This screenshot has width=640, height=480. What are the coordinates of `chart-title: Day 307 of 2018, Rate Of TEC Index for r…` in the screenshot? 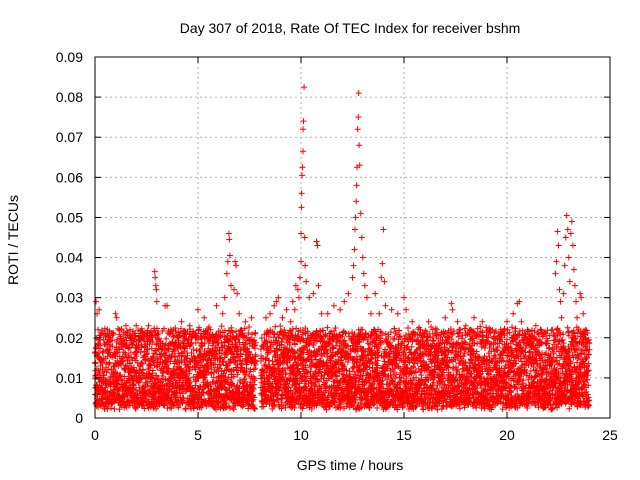 It's located at (350, 28).